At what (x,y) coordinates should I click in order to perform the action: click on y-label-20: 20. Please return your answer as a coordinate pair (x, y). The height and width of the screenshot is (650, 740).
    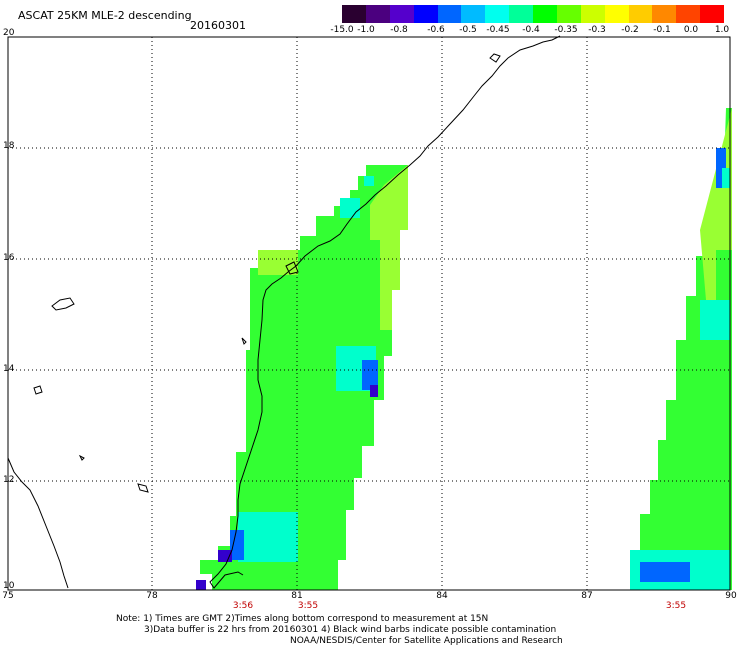
    Looking at the image, I should click on (9, 33).